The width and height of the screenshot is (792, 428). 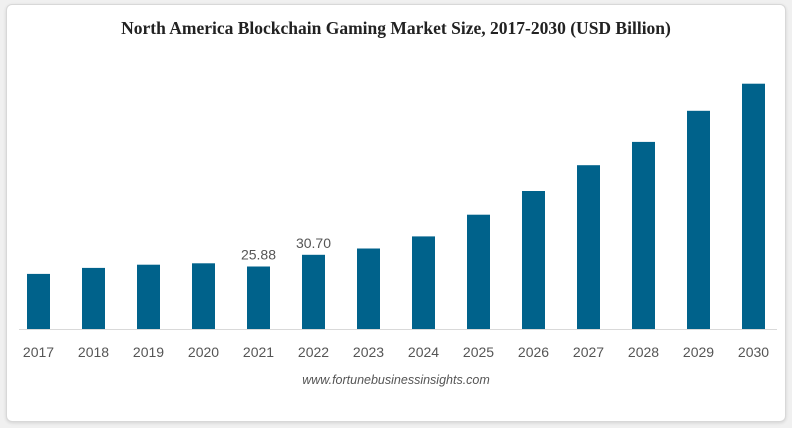 What do you see at coordinates (258, 352) in the screenshot?
I see `x-tick-label: 2021` at bounding box center [258, 352].